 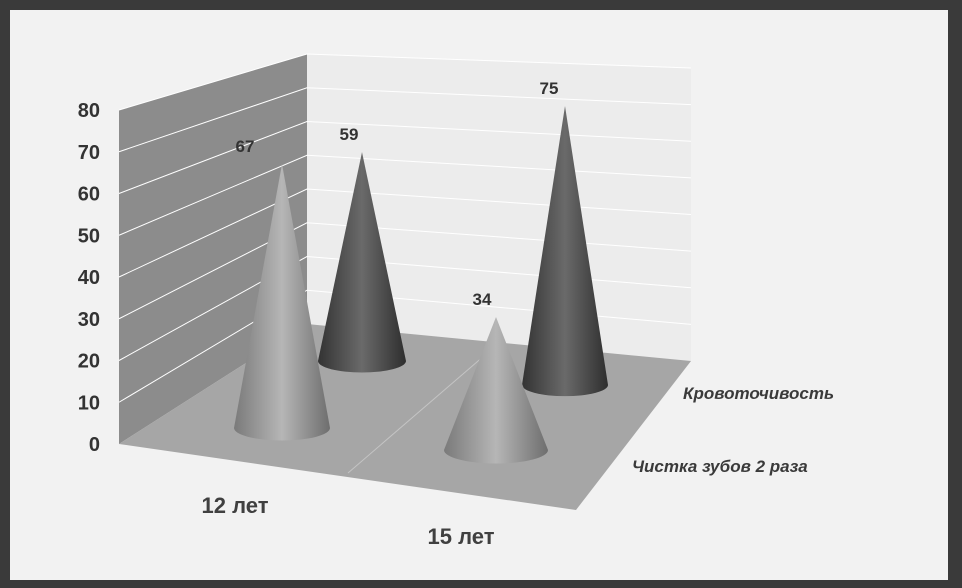 What do you see at coordinates (423, 408) in the screenshot?
I see `floor-divider` at bounding box center [423, 408].